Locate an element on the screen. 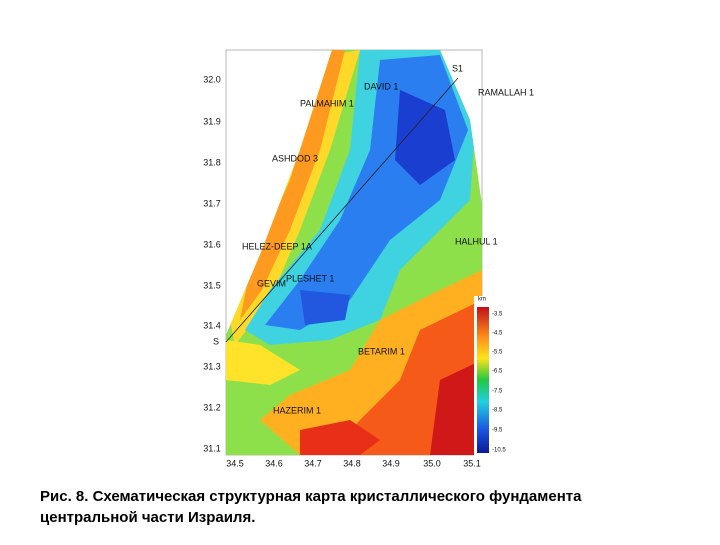  lat-tick-label: 31.4 is located at coordinates (212, 325).